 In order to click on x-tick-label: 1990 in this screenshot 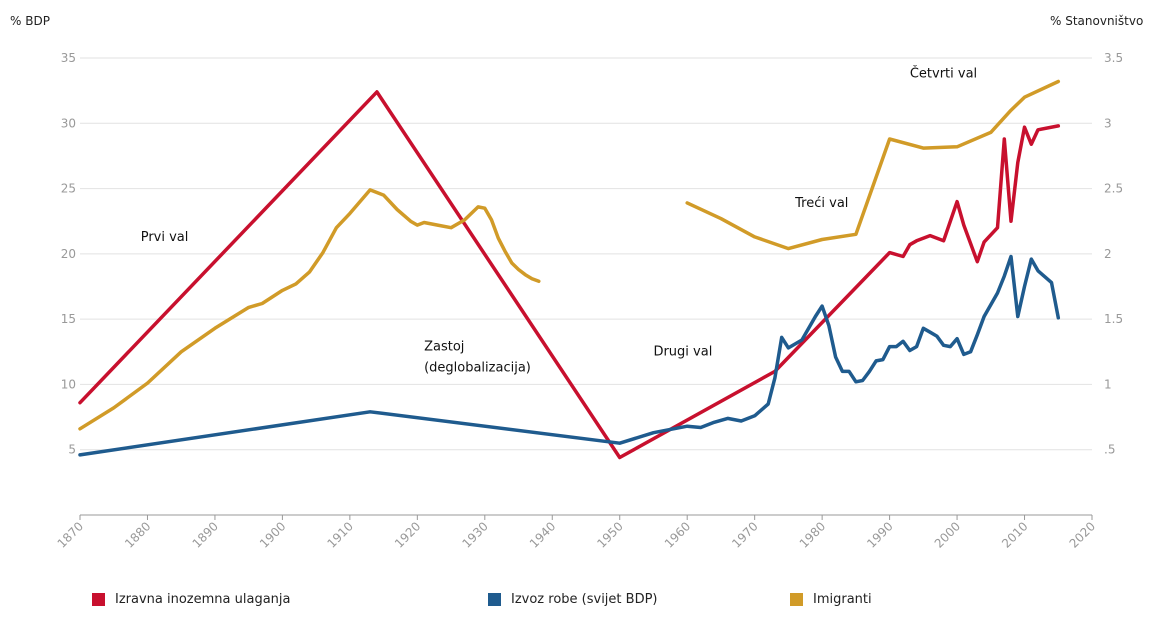, I will do `click(879, 534)`.